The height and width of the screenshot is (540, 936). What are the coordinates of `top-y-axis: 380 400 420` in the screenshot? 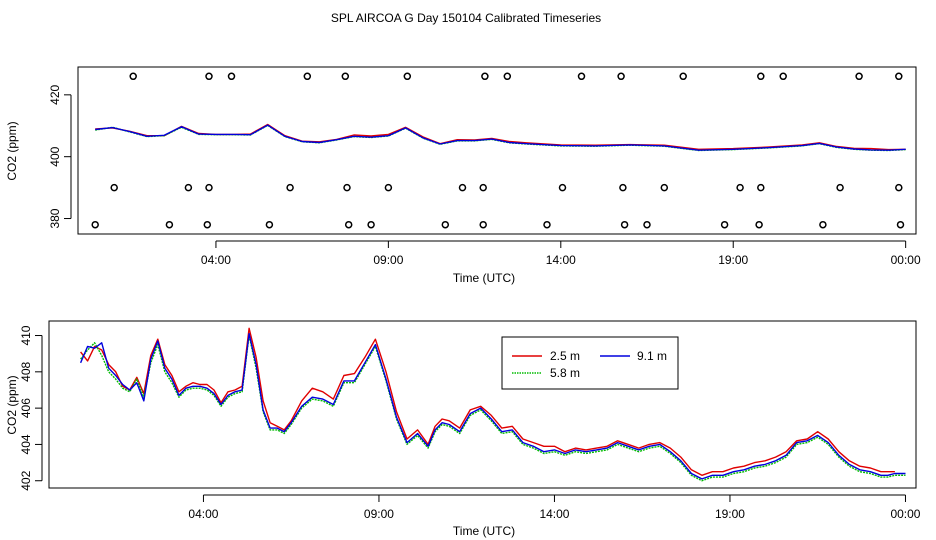 It's located at (60, 157).